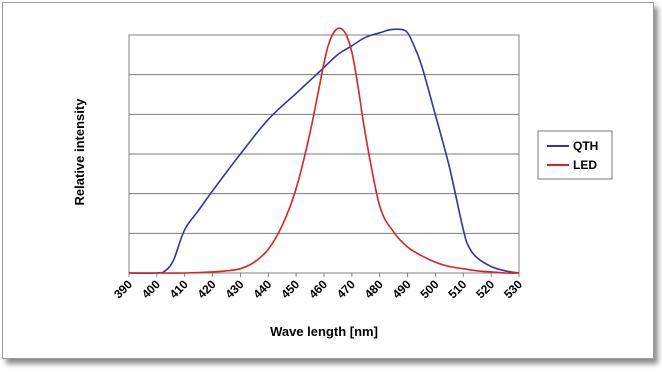 This screenshot has height=372, width=662. What do you see at coordinates (179, 289) in the screenshot?
I see `x-tick-label: 410` at bounding box center [179, 289].